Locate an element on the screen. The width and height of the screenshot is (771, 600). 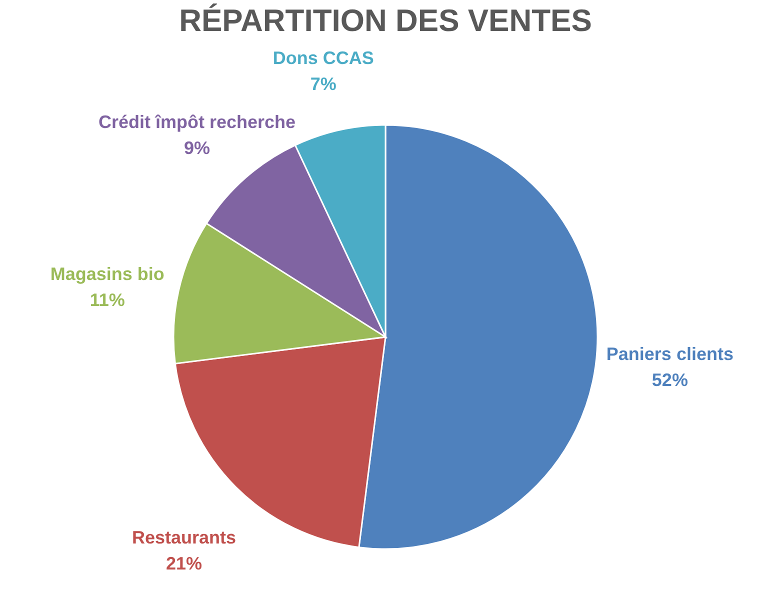
chart-title: RÉPARTITION DES VENTES is located at coordinates (385, 20).